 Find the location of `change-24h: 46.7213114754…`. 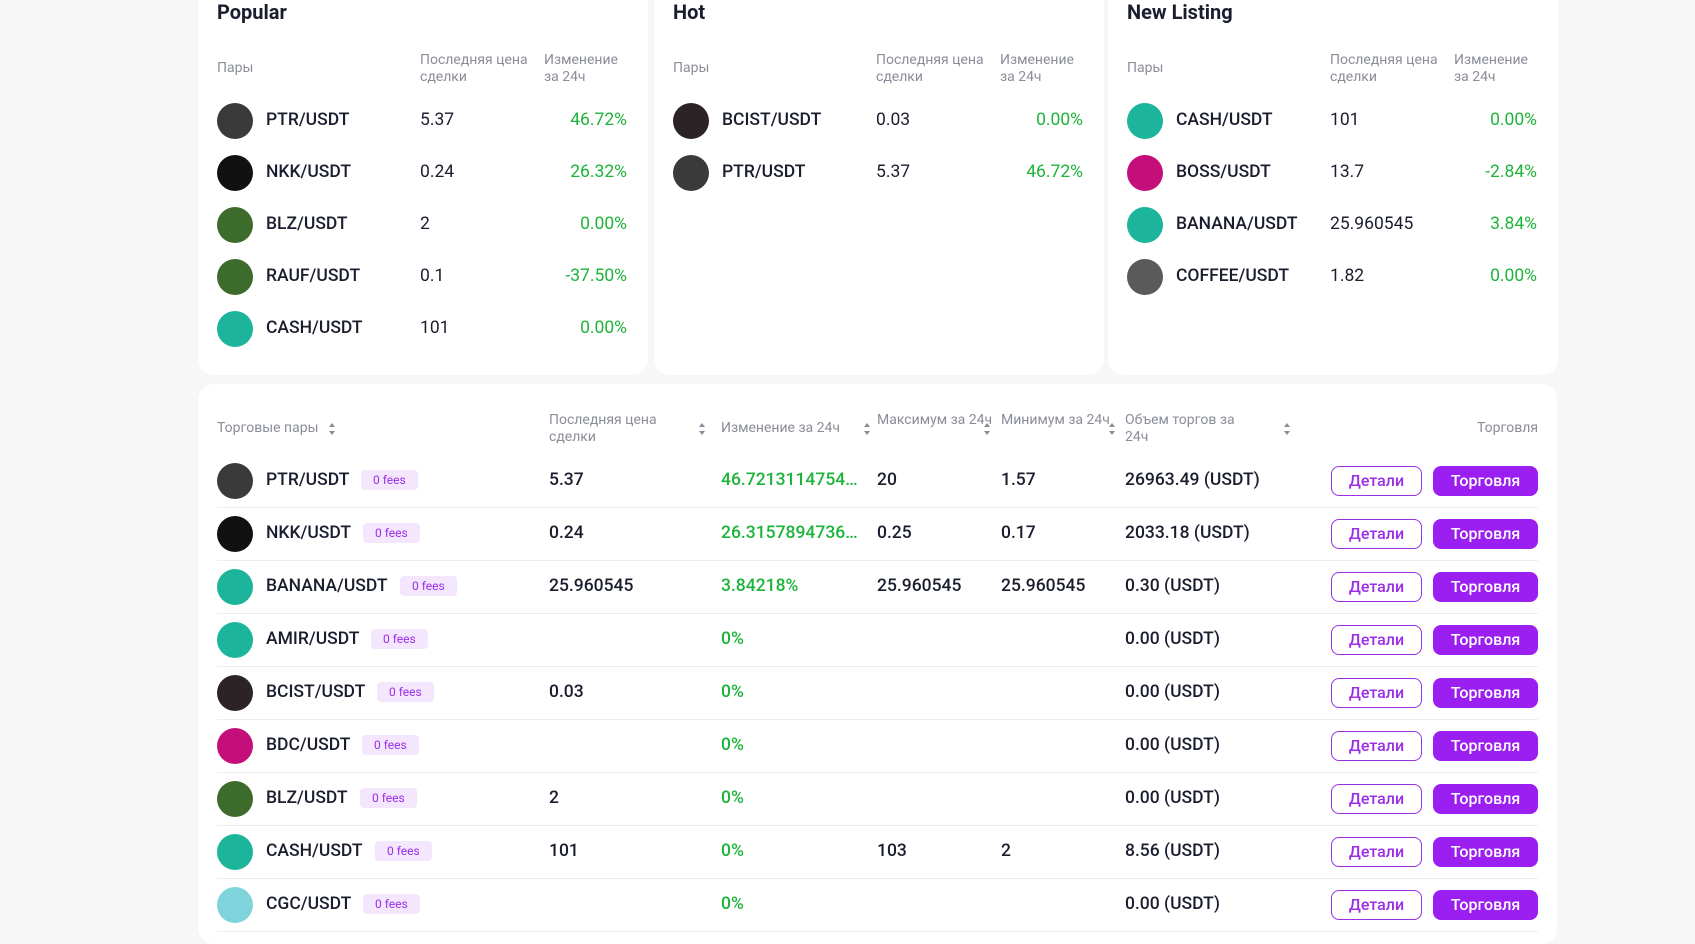

change-24h: 46.7213114754… is located at coordinates (789, 480).